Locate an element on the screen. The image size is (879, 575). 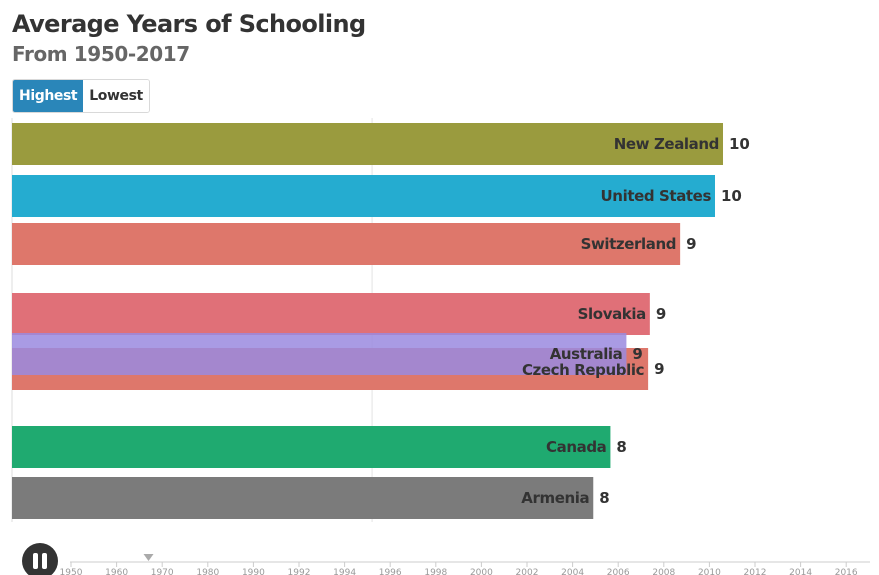
timeline-tick-label: 2000 is located at coordinates (481, 571).